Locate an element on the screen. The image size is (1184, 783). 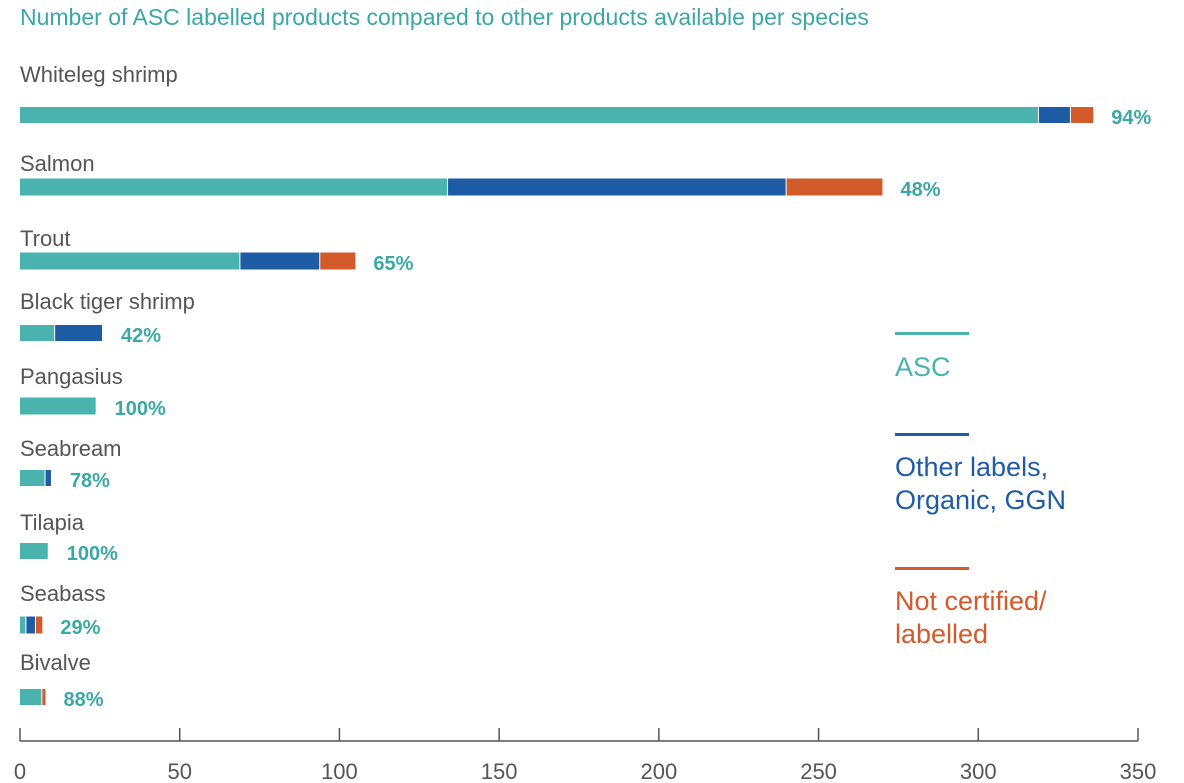
category-label: Whiteleg shrimp is located at coordinates (99, 74).